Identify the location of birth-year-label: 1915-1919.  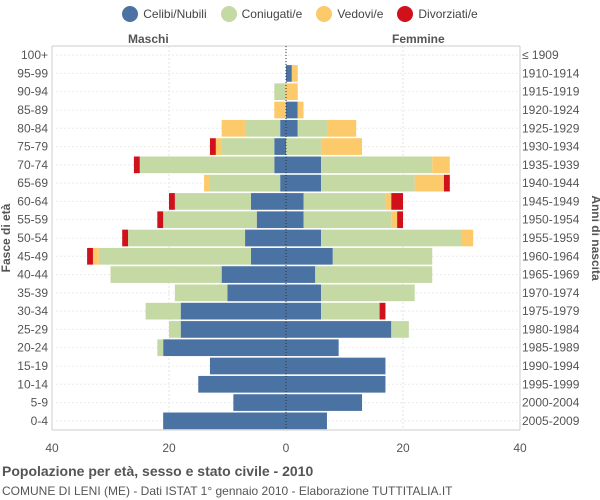
(551, 92).